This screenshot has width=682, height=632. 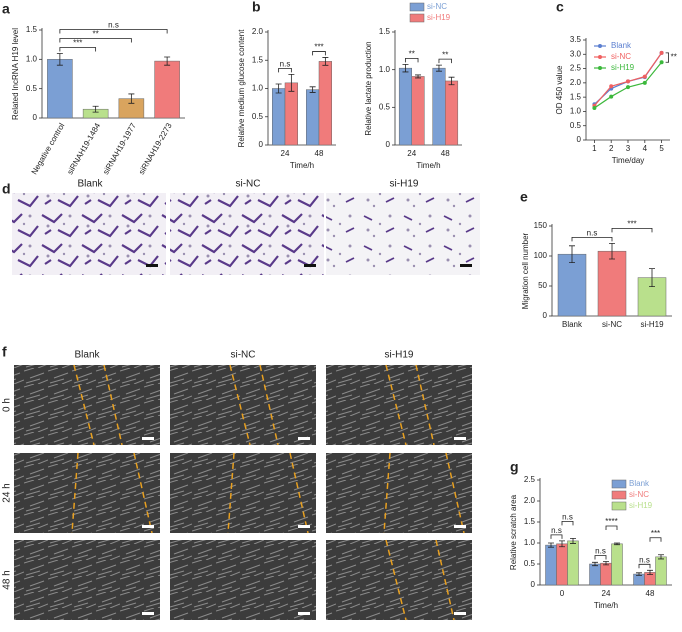 I want to click on panel-label: d, so click(x=6, y=189).